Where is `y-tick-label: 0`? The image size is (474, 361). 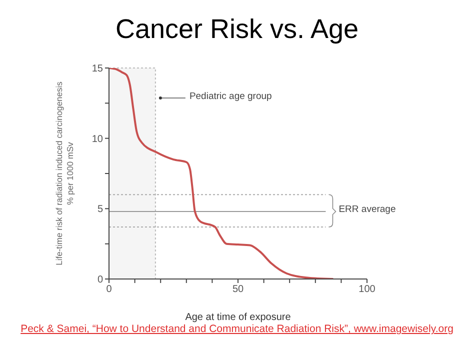
y-tick-label: 0 is located at coordinates (100, 280).